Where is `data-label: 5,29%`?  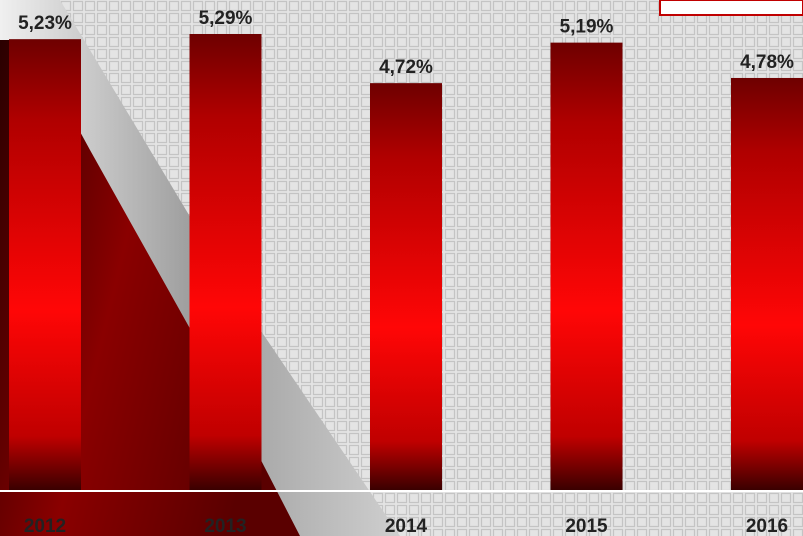 data-label: 5,29% is located at coordinates (226, 18).